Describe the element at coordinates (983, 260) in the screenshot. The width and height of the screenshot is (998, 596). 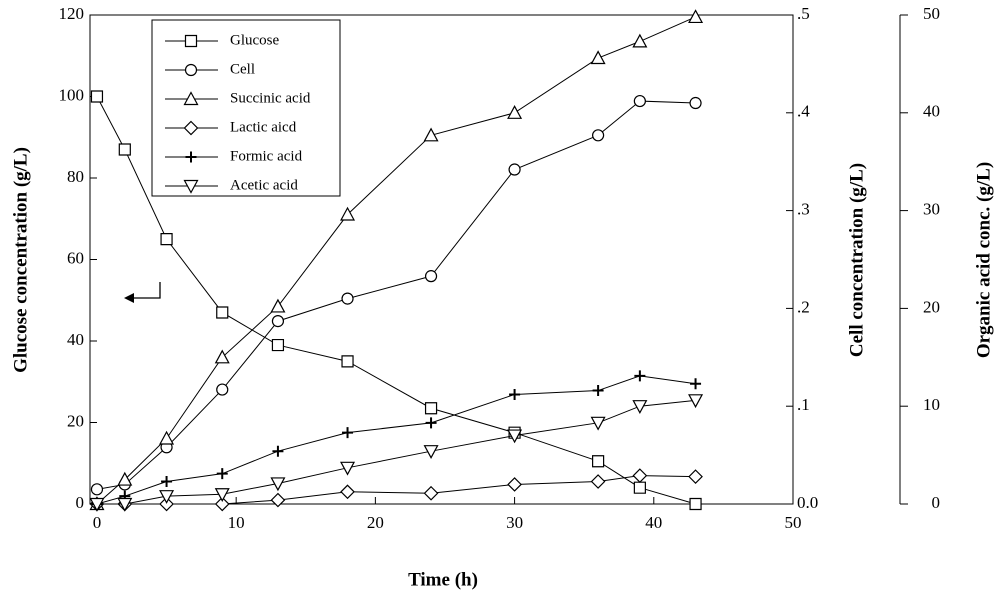
I see `y3-axis-title: Organic acid conc. (g/L)` at that location.